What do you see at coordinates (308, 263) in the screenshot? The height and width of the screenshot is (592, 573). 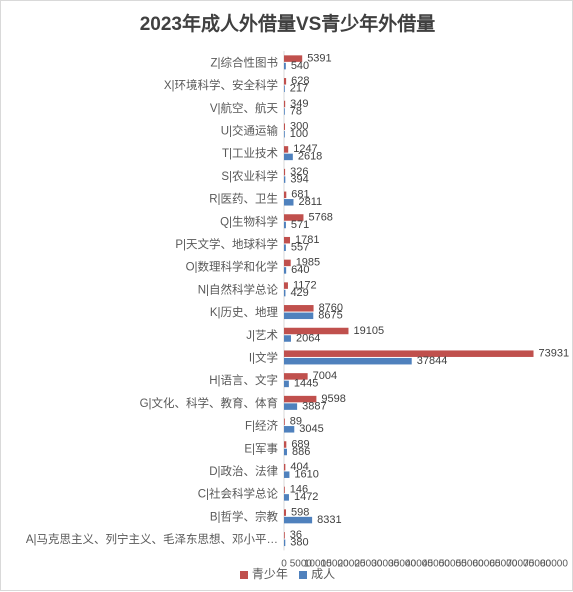 I see `data-label-teen: 1985` at bounding box center [308, 263].